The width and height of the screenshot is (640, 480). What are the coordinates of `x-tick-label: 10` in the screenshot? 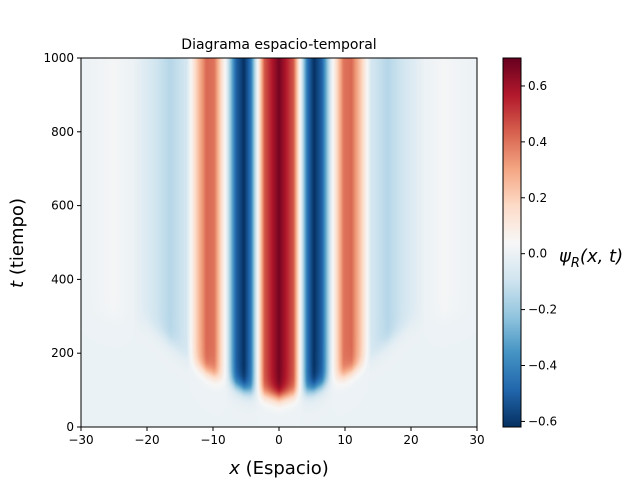 It's located at (344, 440).